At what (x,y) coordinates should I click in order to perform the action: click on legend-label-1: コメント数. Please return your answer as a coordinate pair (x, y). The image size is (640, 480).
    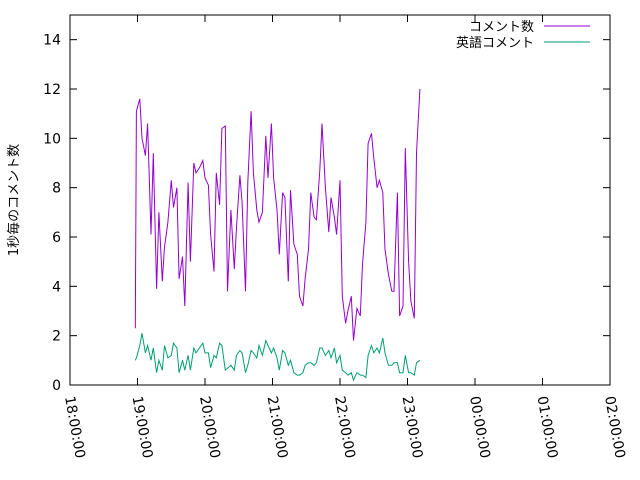
    Looking at the image, I should click on (501, 27).